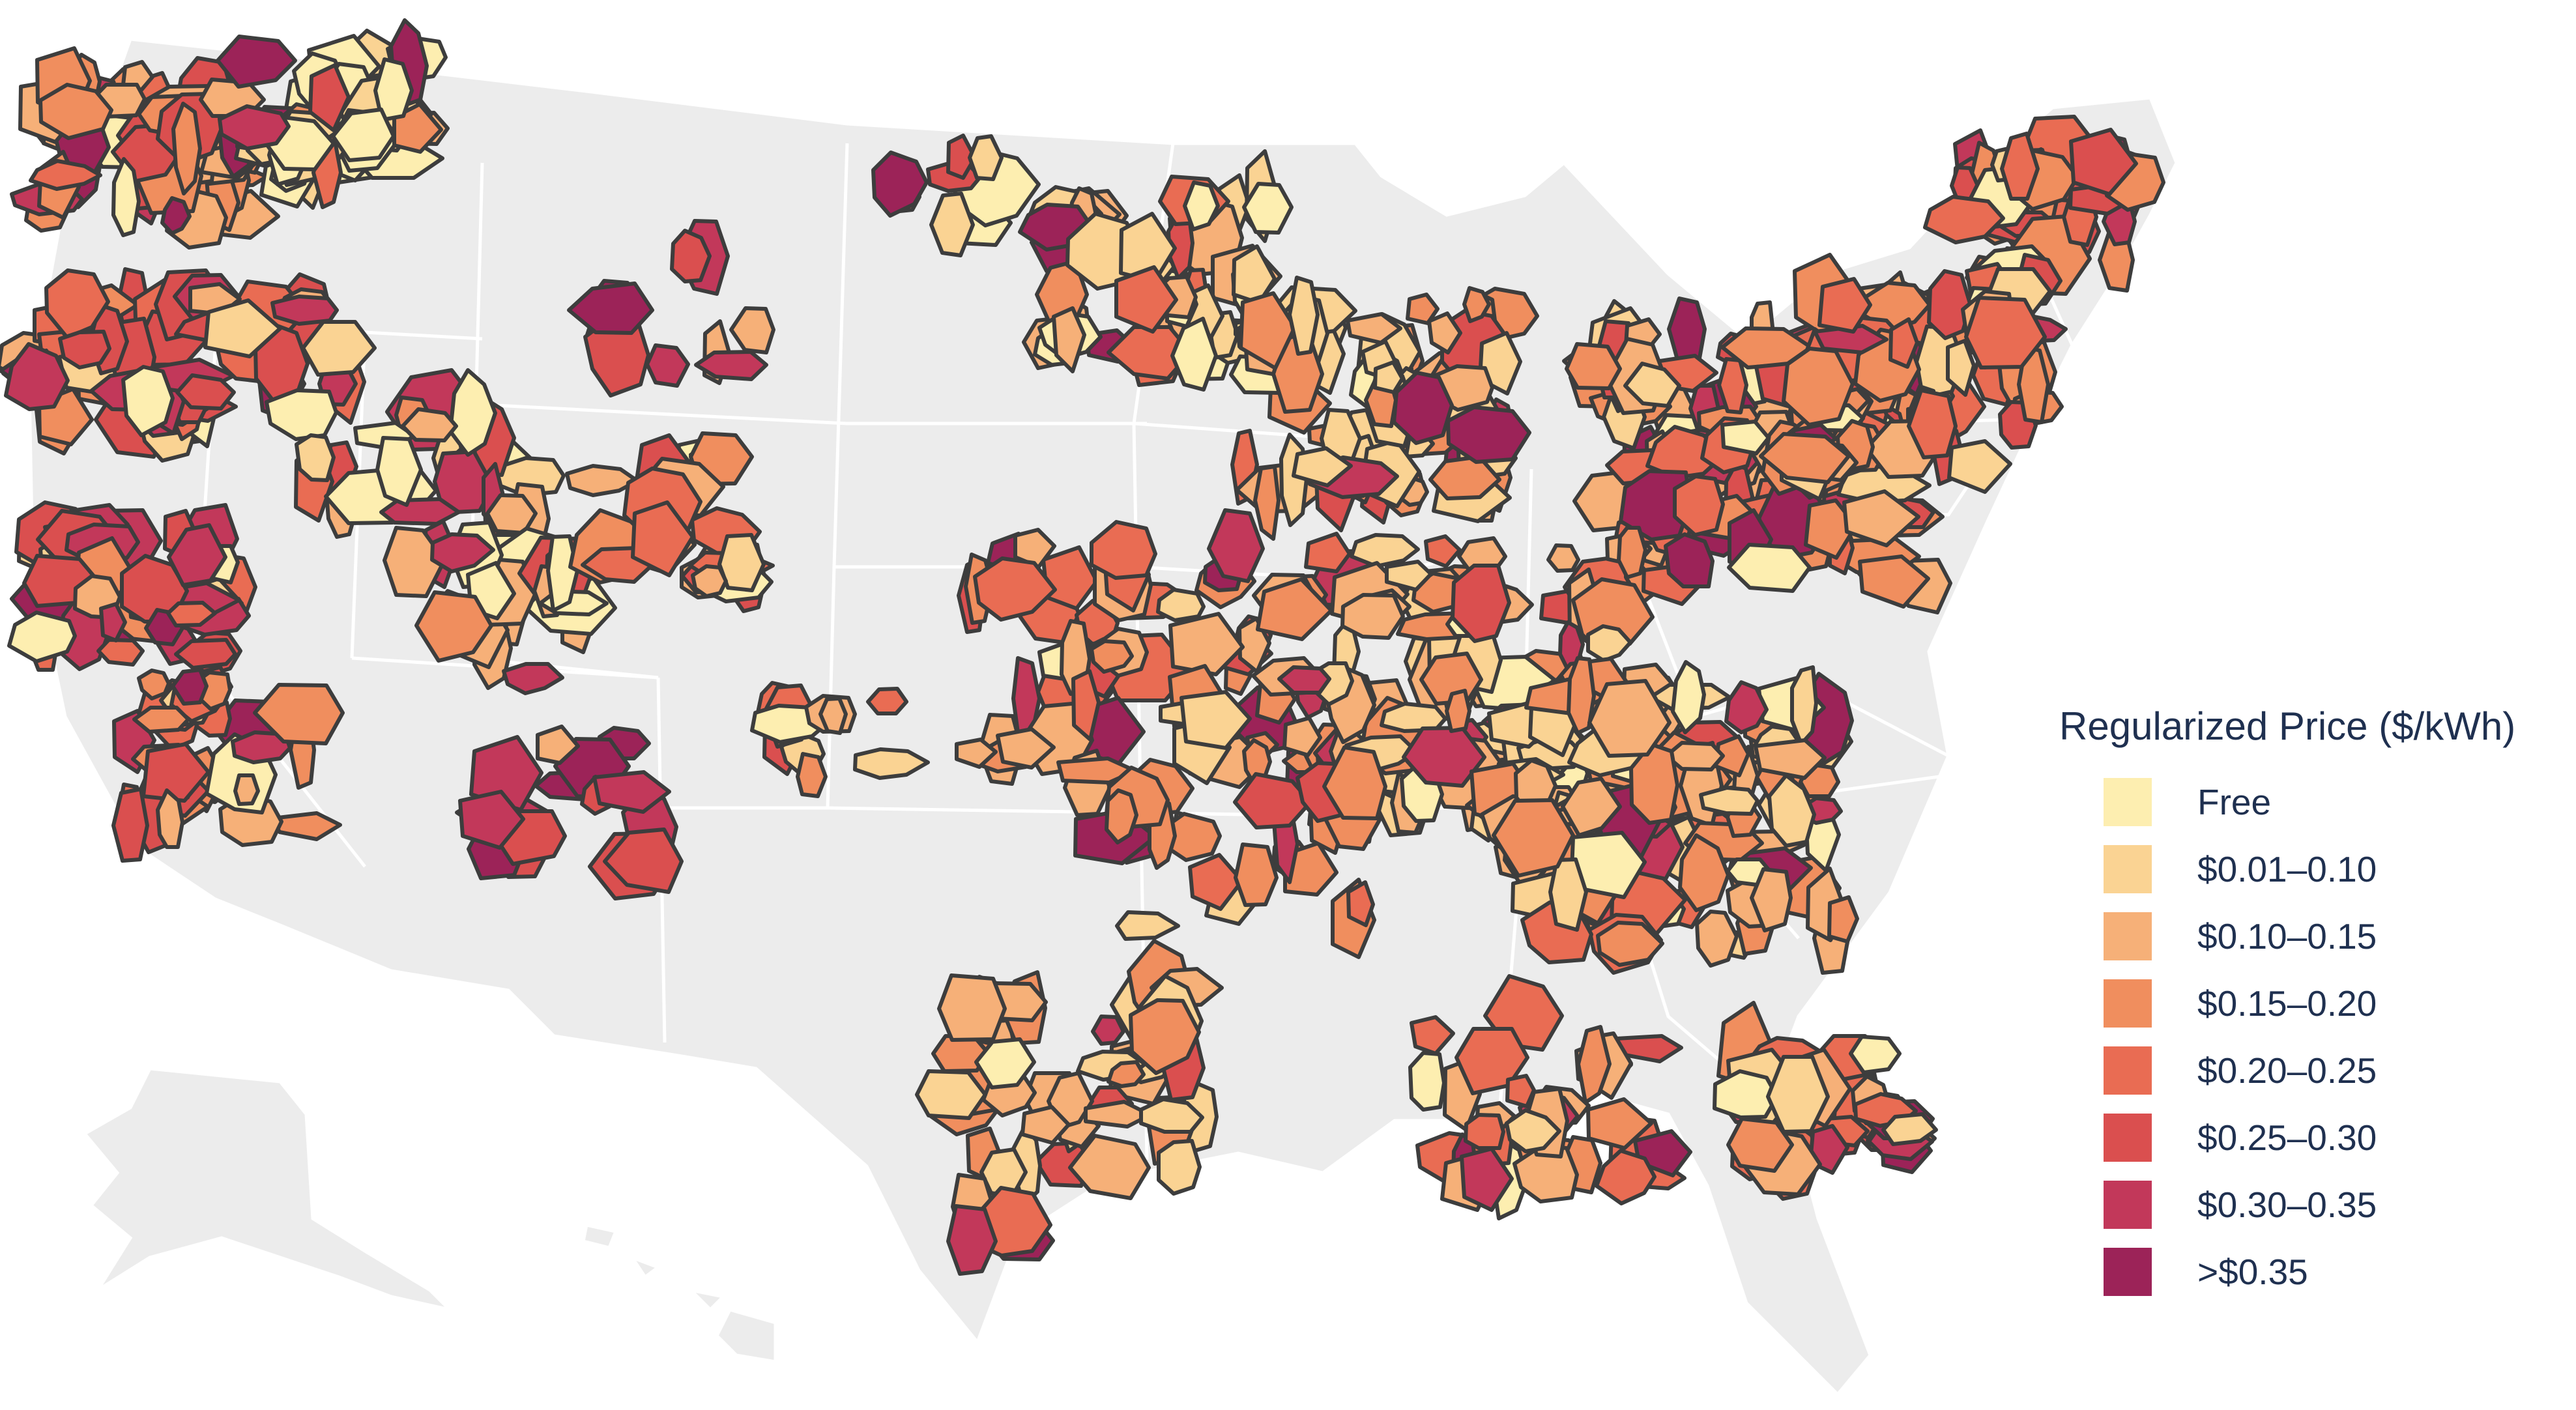  I want to click on legend-item-0-01-0-10: $0.01–0.10, so click(2306, 868).